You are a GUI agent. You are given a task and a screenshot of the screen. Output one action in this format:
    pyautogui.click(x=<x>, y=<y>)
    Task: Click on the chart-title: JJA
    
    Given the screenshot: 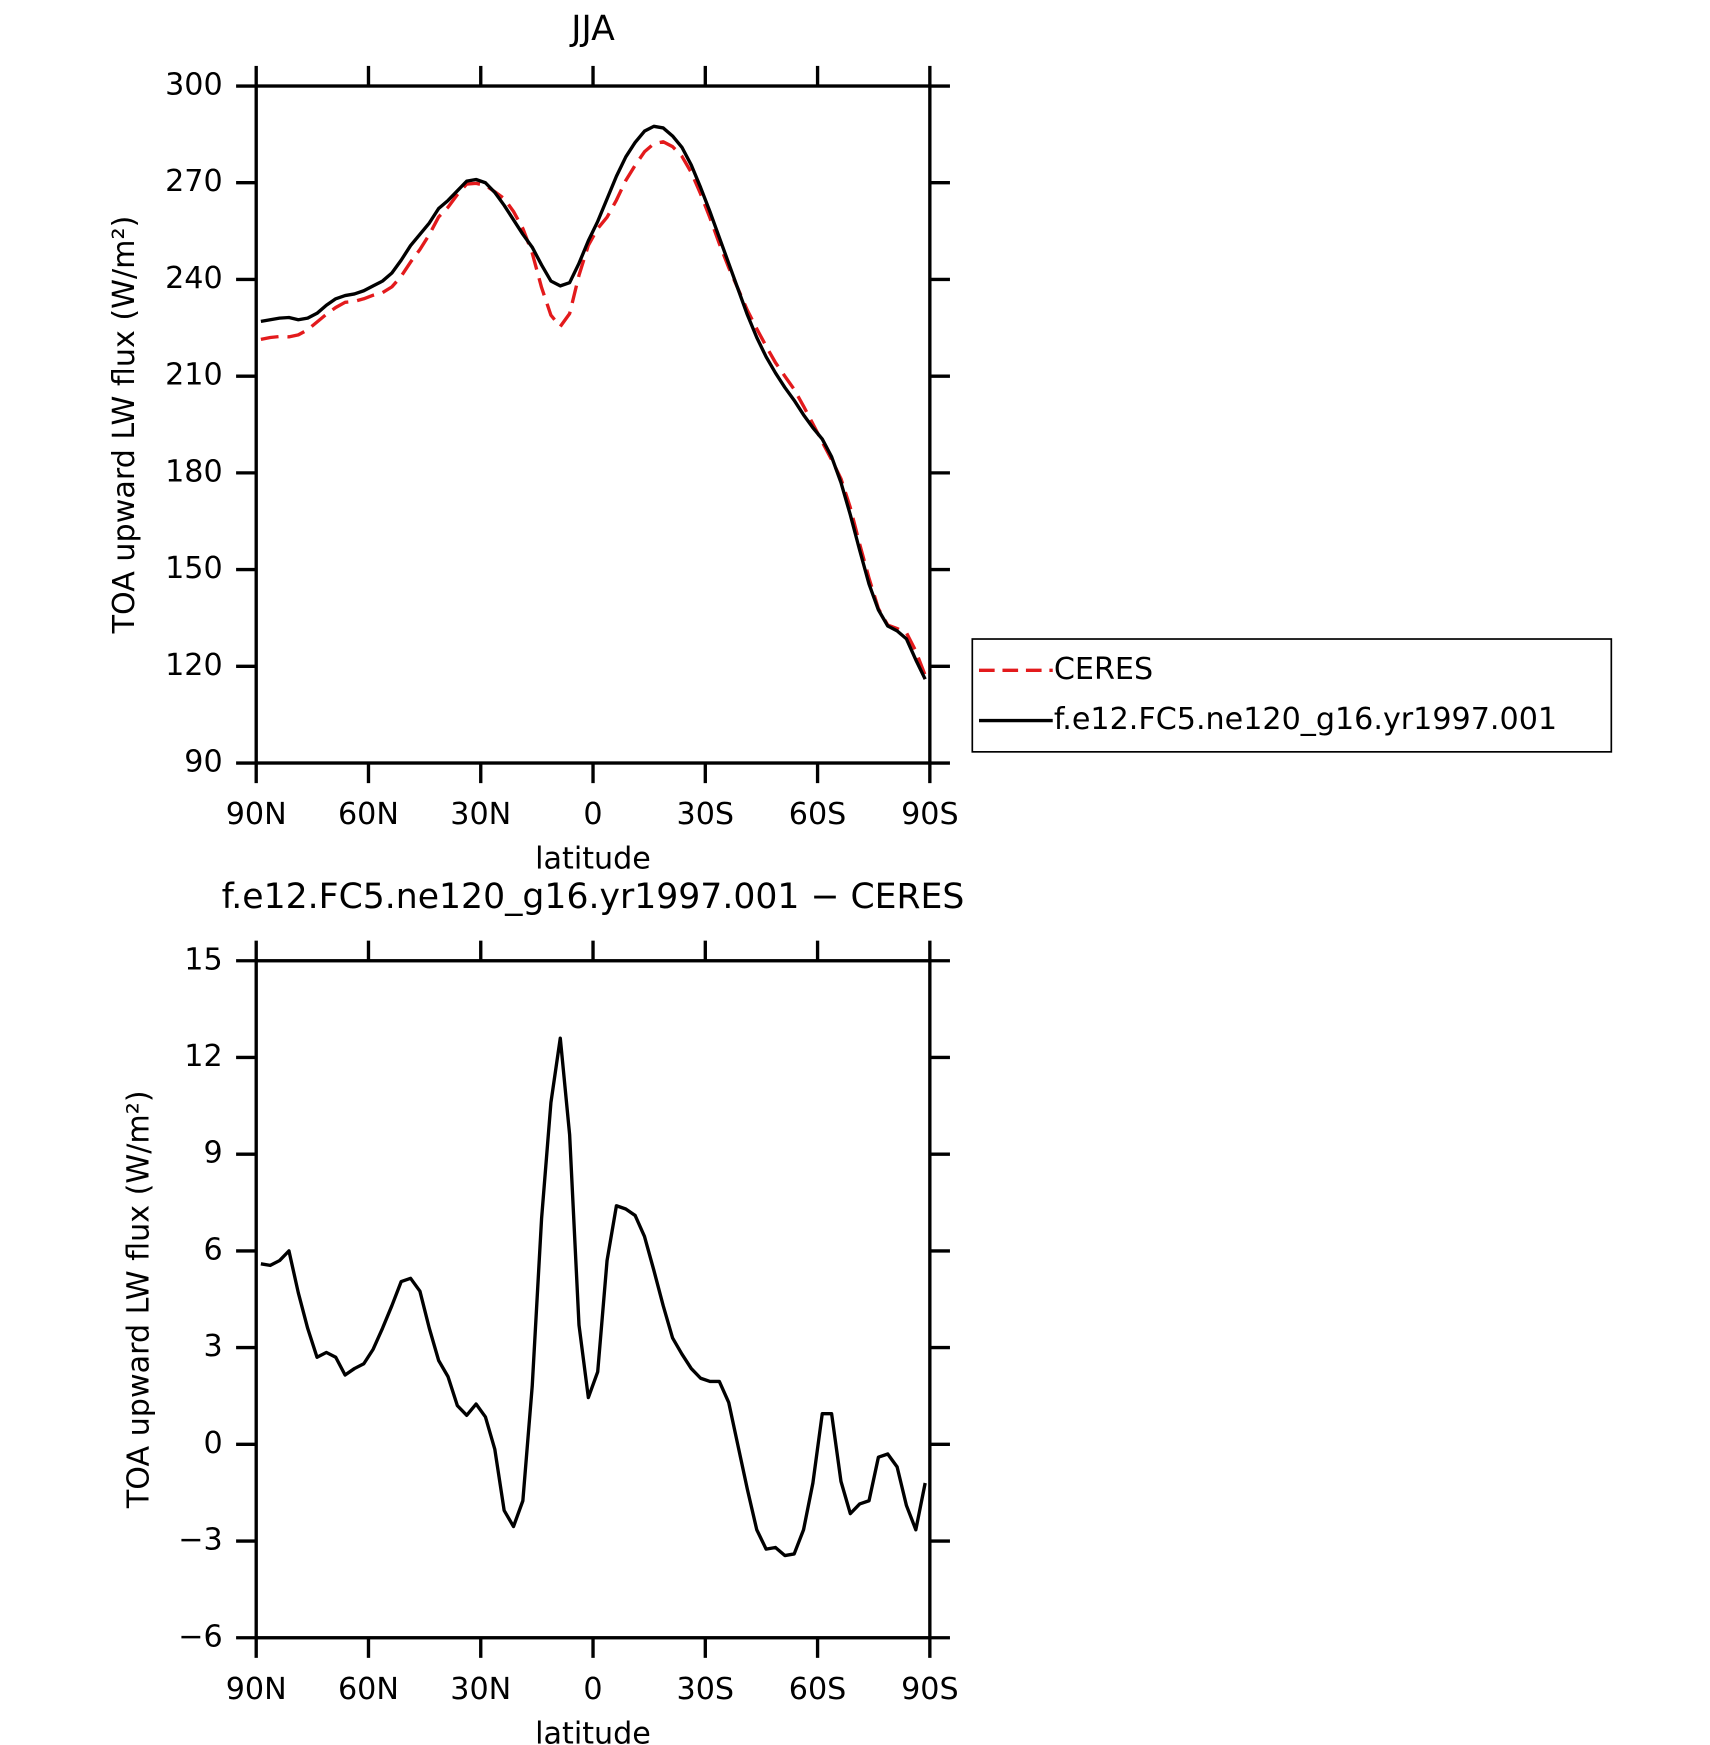 What is the action you would take?
    pyautogui.click(x=592, y=29)
    